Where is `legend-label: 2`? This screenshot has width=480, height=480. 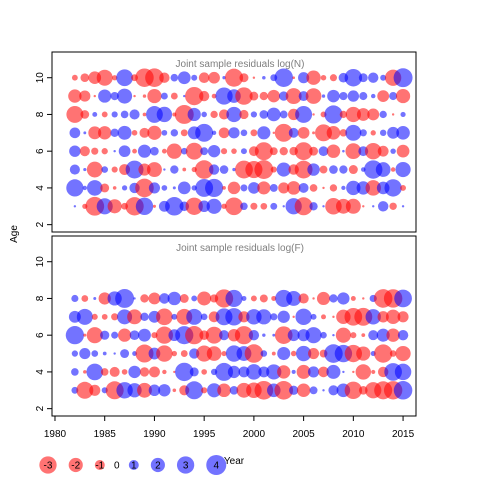 legend-label: 2 is located at coordinates (158, 466).